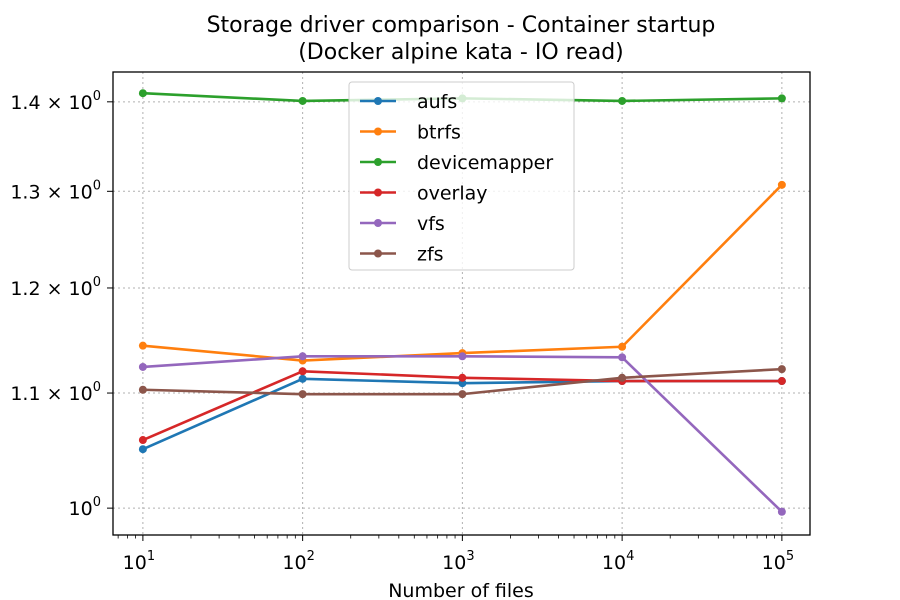 The width and height of the screenshot is (900, 600). I want to click on legend-item-devicemapper: devicemapper, so click(456, 163).